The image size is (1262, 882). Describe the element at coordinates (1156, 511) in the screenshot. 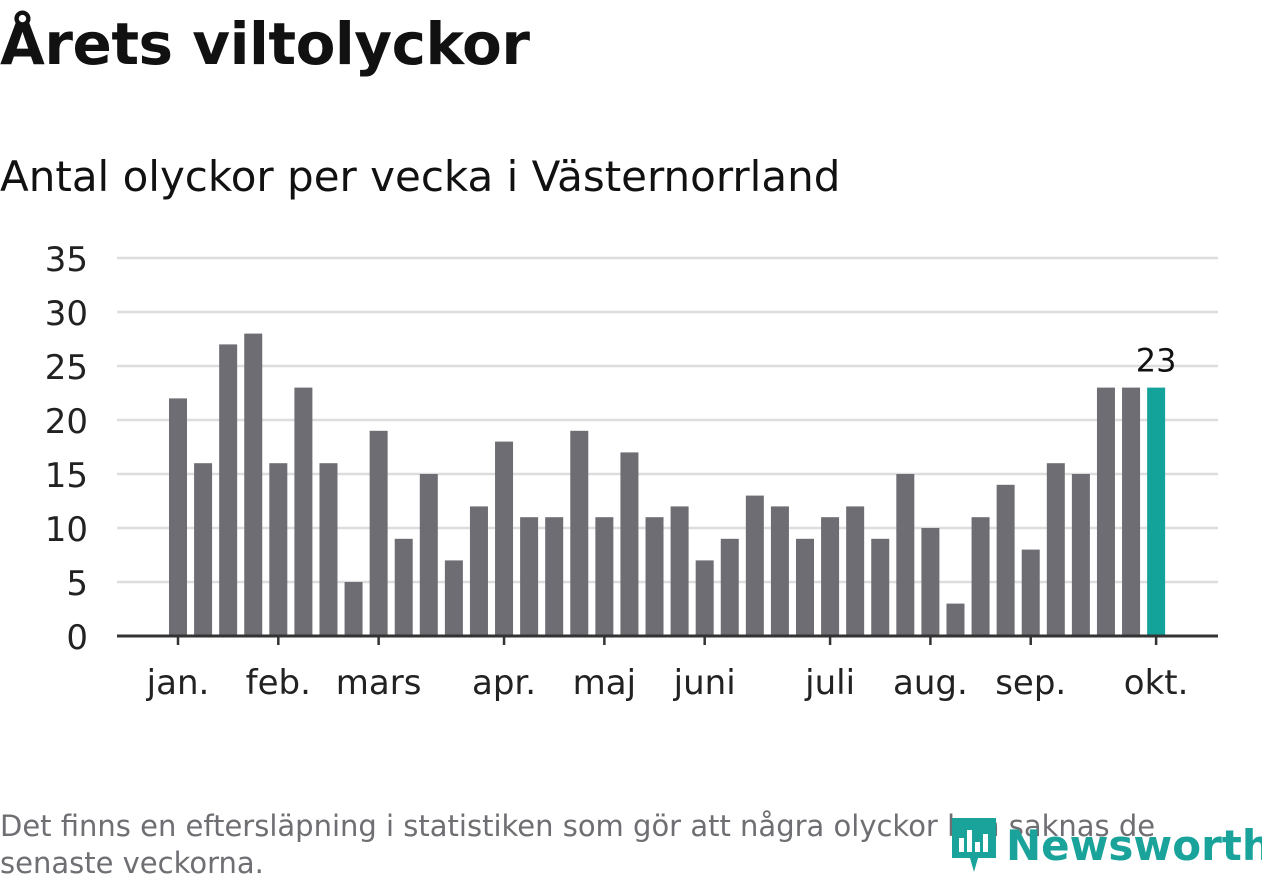

I see `bar-highlight` at that location.